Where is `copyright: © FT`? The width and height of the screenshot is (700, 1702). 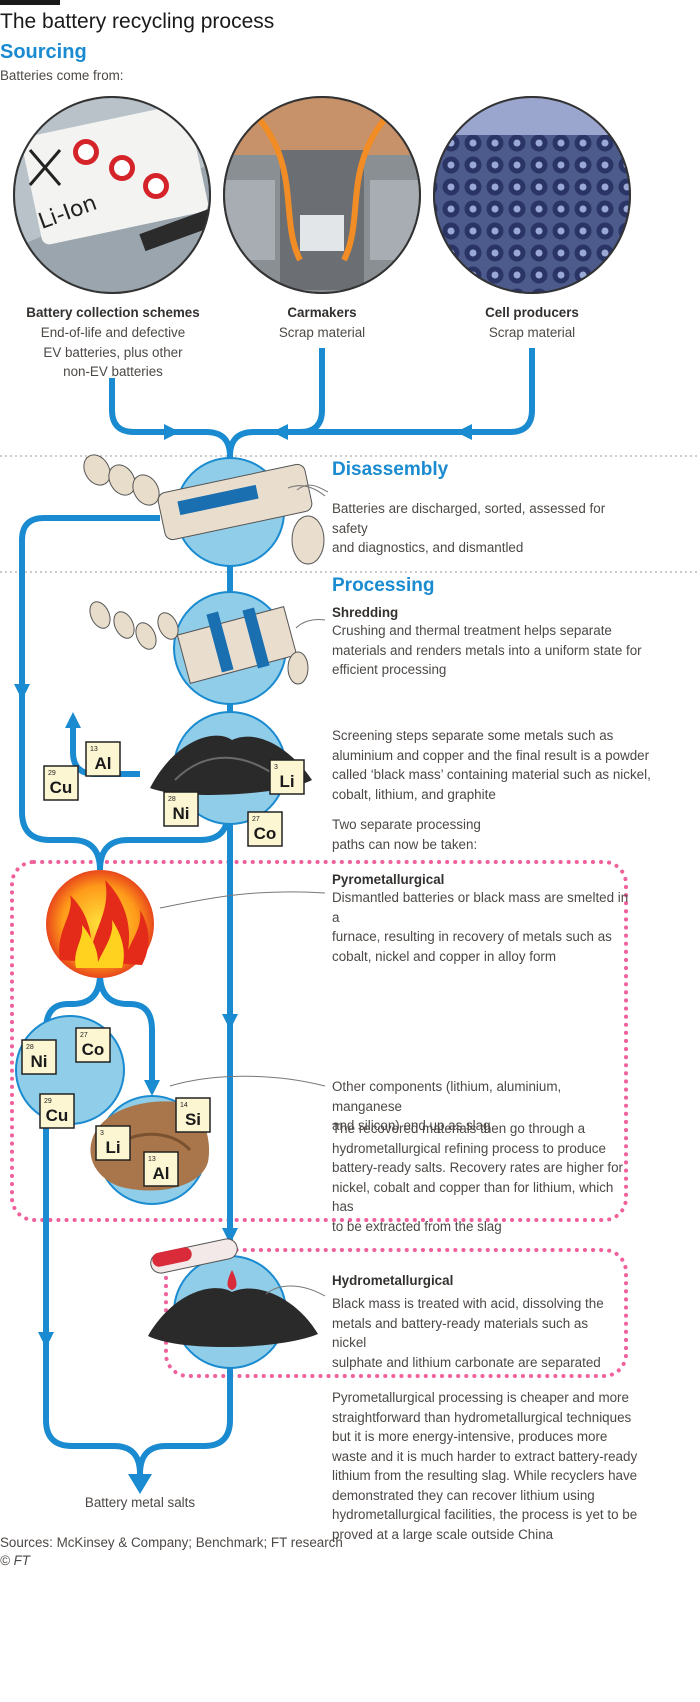
copyright: © FT is located at coordinates (15, 1560).